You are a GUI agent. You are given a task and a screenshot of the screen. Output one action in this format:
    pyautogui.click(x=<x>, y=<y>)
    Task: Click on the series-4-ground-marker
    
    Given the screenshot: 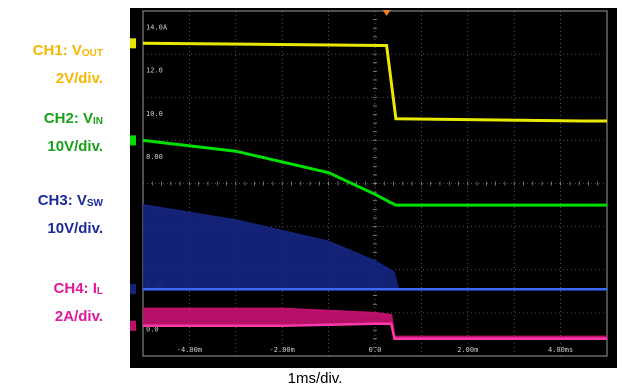 What is the action you would take?
    pyautogui.click(x=133, y=325)
    